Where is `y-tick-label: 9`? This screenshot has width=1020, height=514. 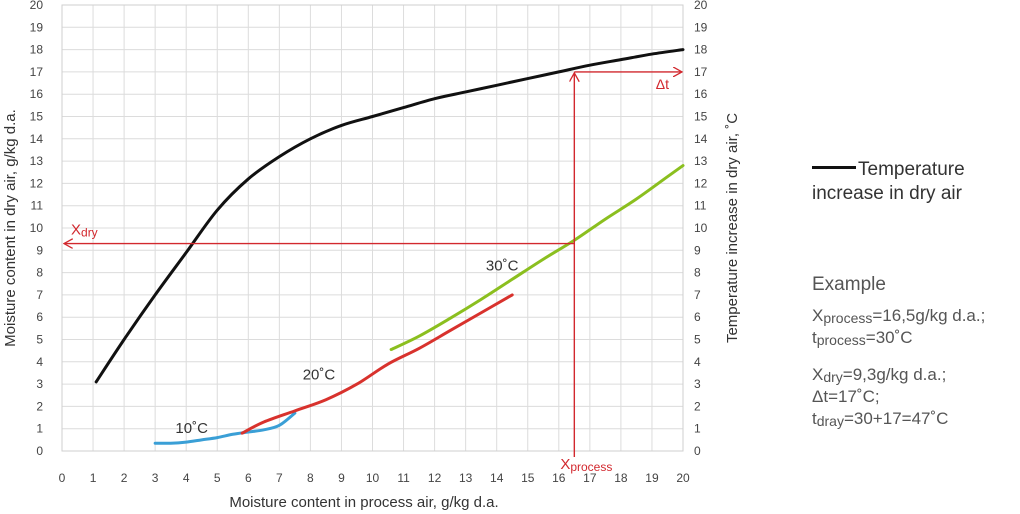
y-tick-label: 9 is located at coordinates (39, 250).